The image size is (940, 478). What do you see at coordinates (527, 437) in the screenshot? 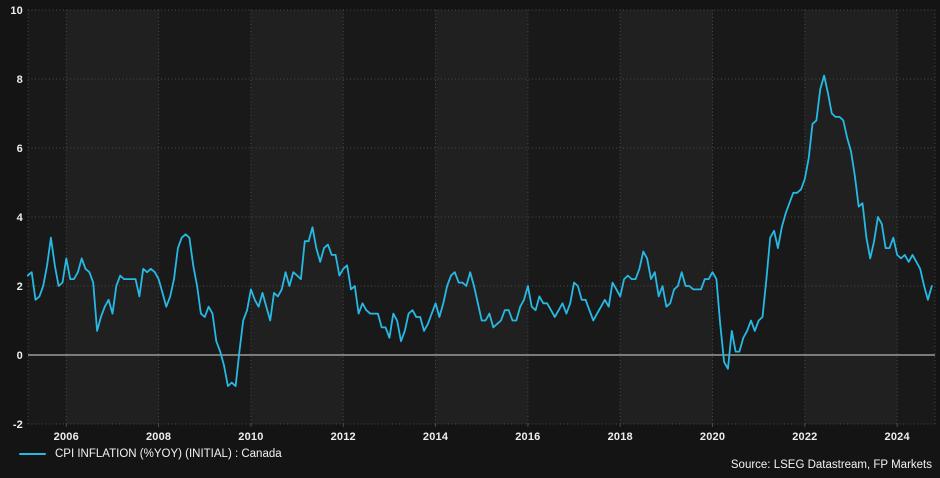
I see `x-tick-label: 2016` at bounding box center [527, 437].